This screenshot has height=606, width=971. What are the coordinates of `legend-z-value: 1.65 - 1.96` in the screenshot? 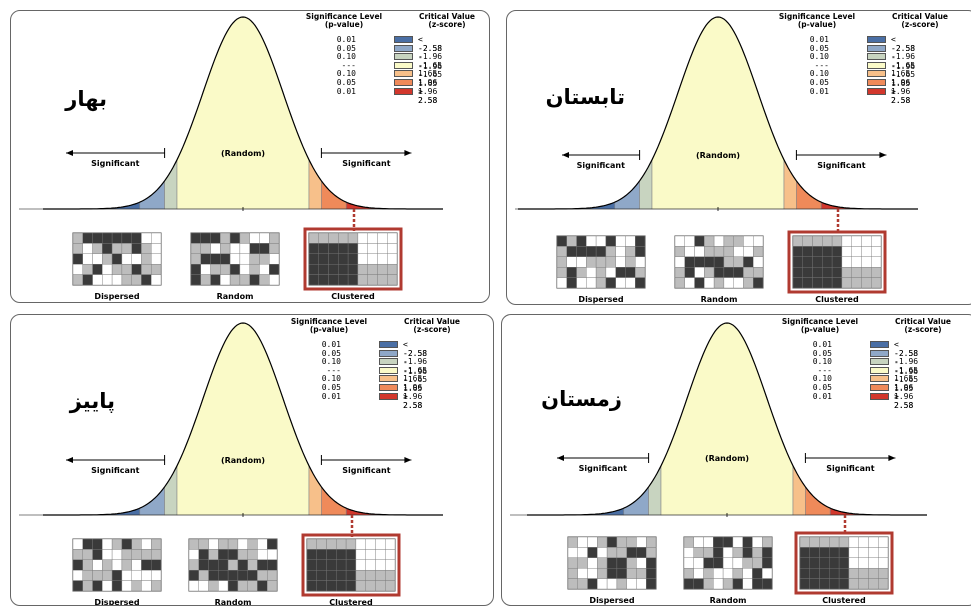 It's located at (901, 83).